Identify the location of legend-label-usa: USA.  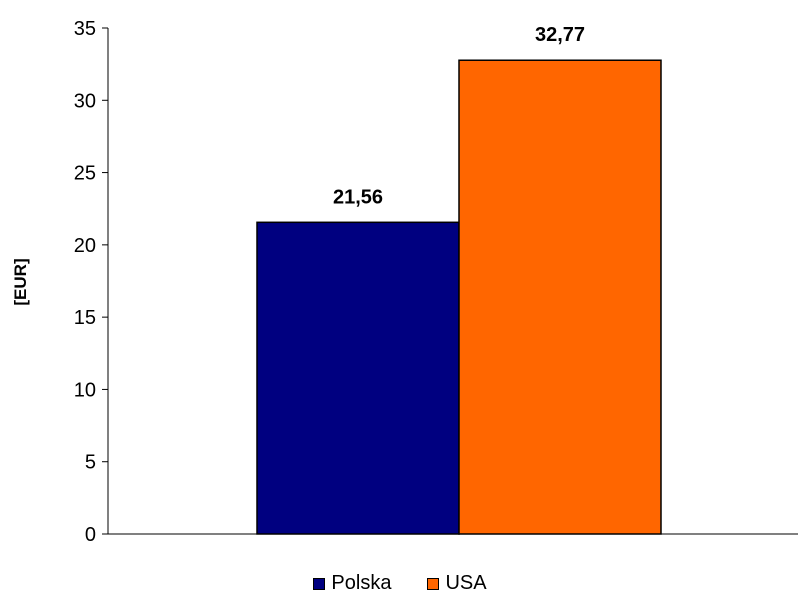
(466, 583).